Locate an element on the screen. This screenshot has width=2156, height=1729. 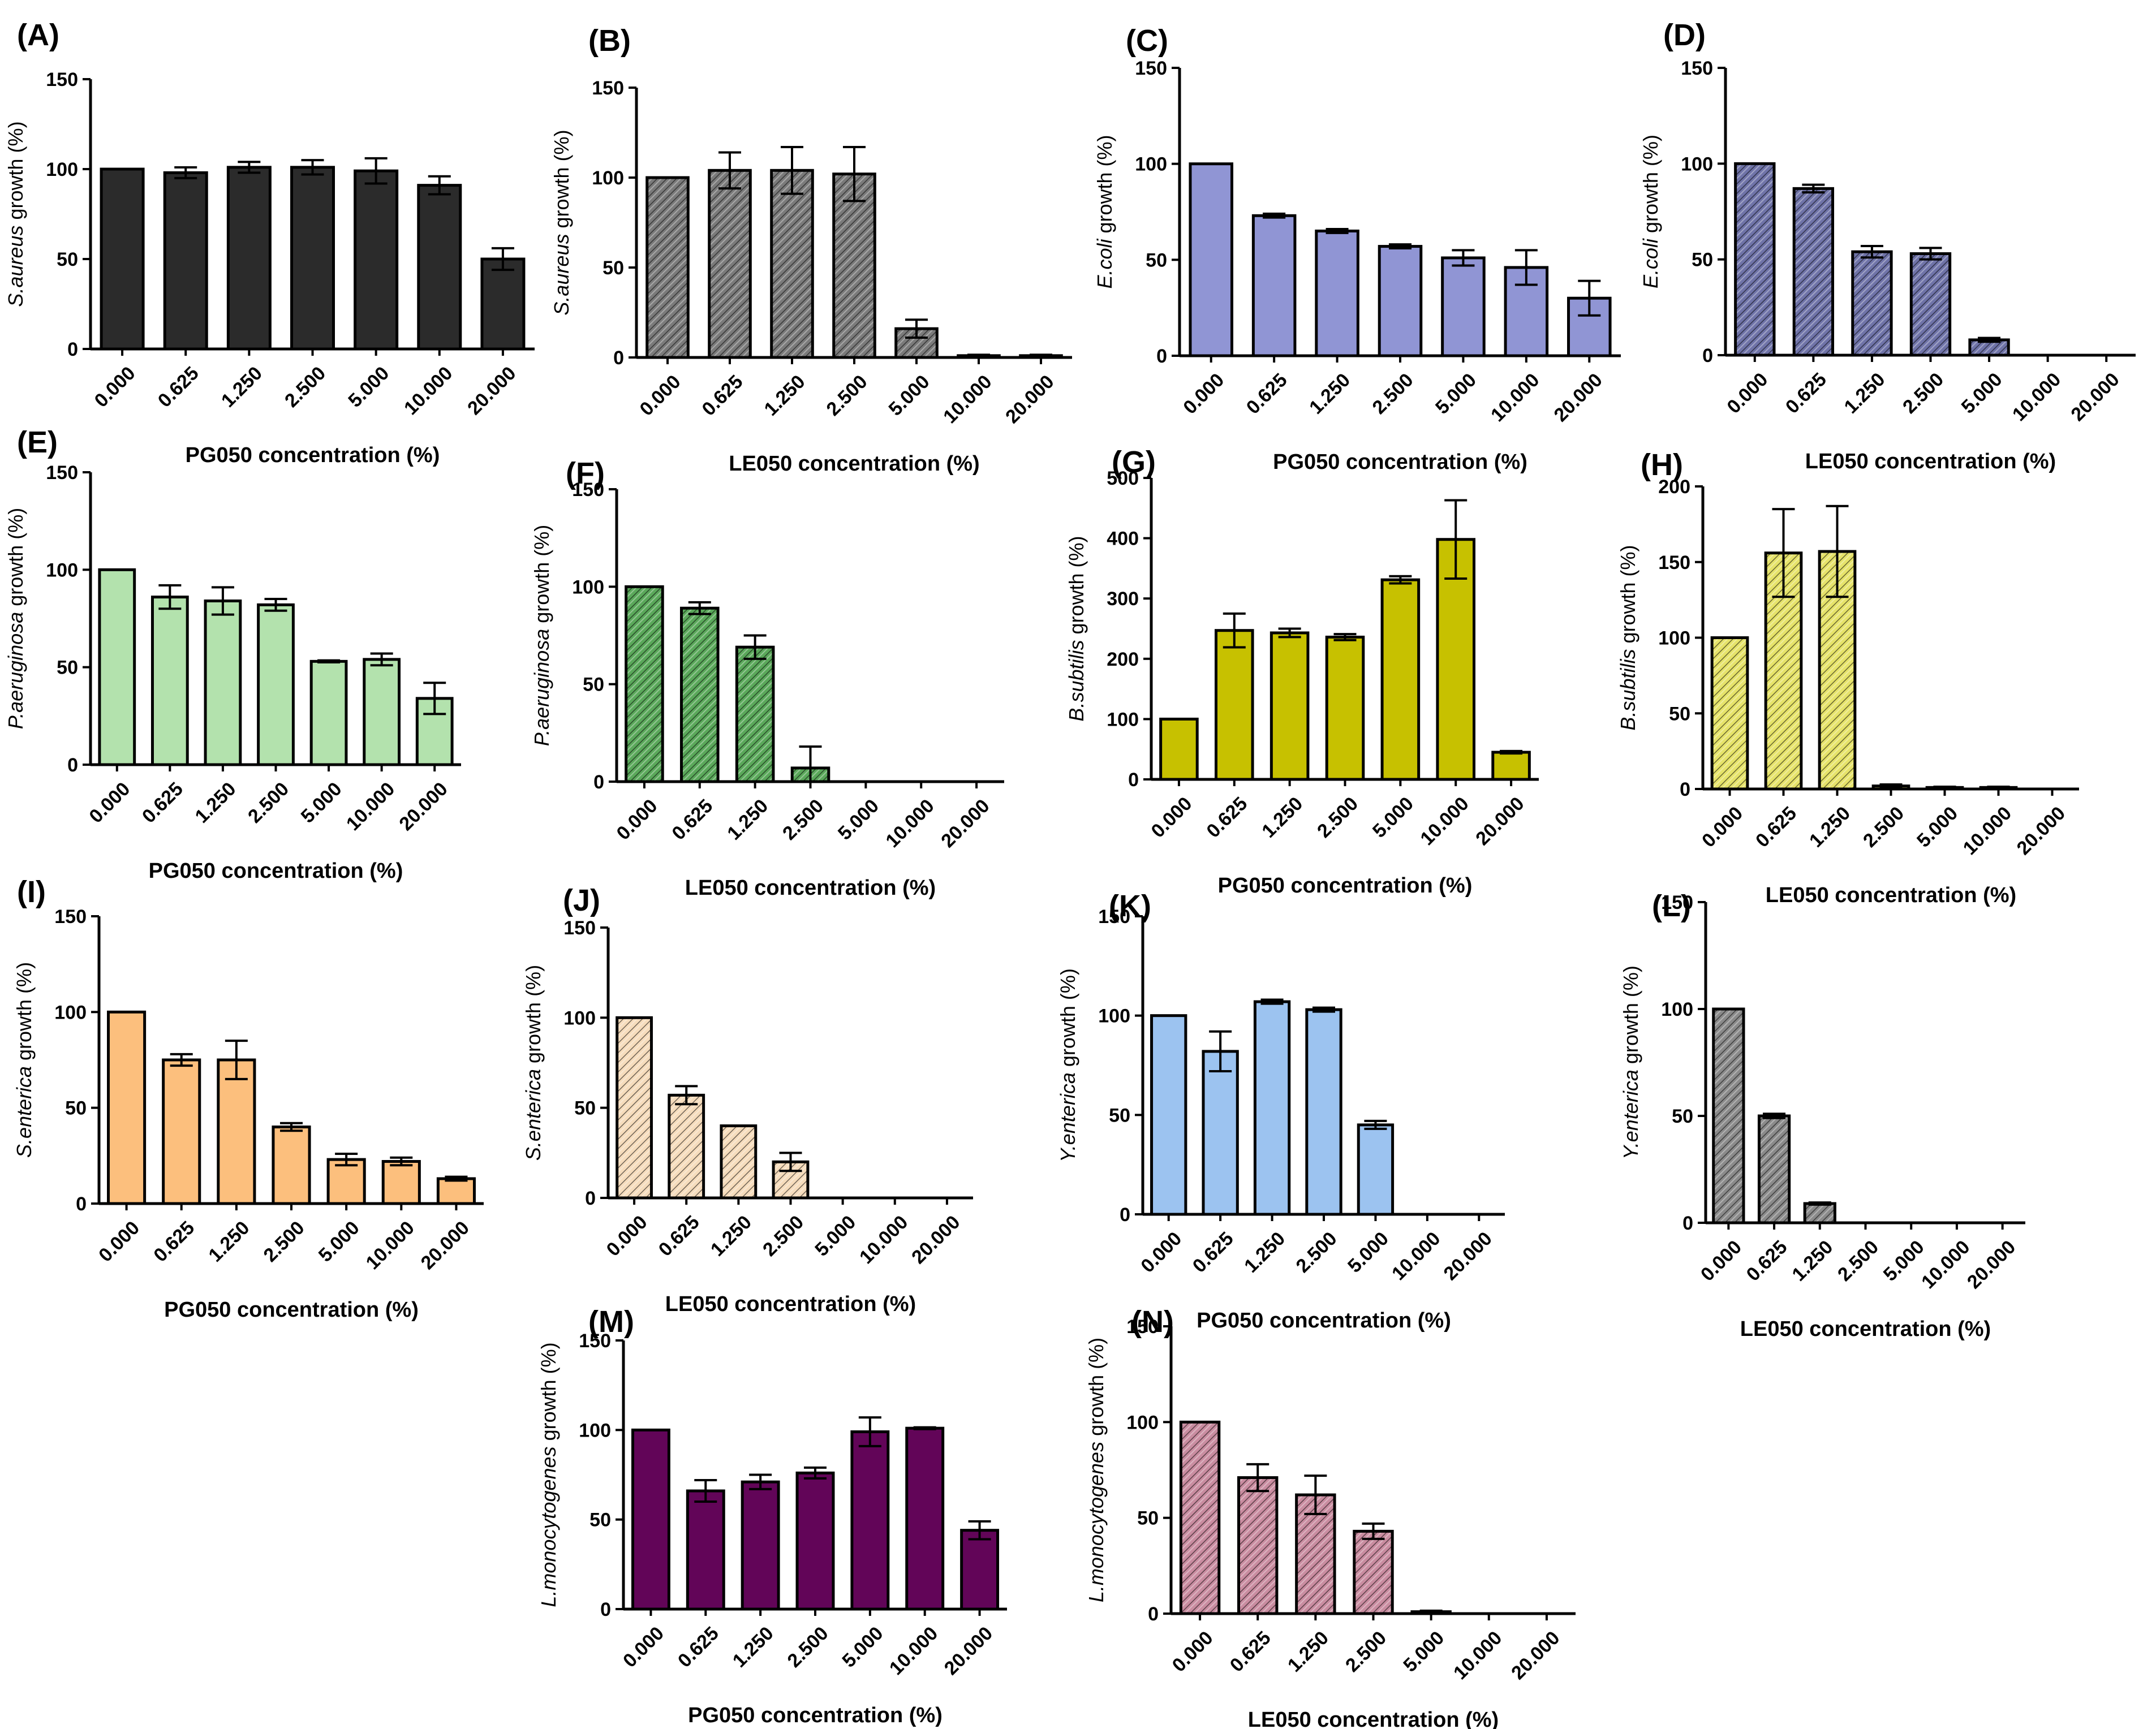
x-axis-title: PG050 concentration (%) is located at coordinates (313, 455).